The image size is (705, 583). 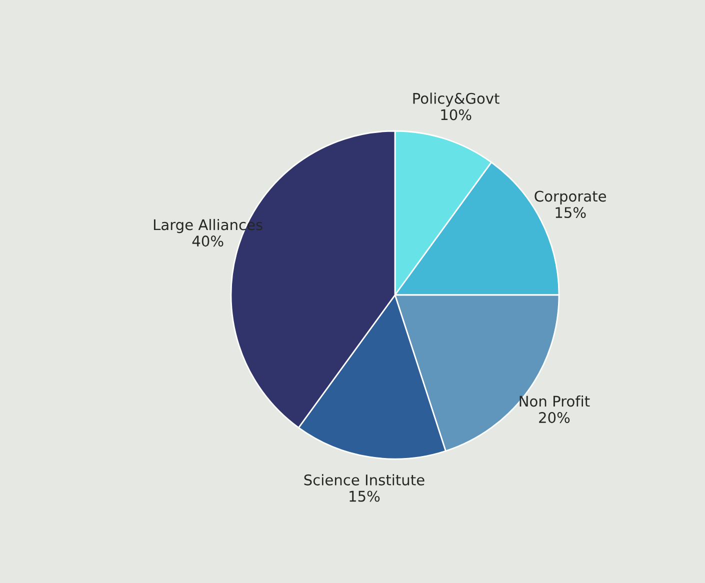 What do you see at coordinates (456, 99) in the screenshot?
I see `slice-label: Policy&Govt` at bounding box center [456, 99].